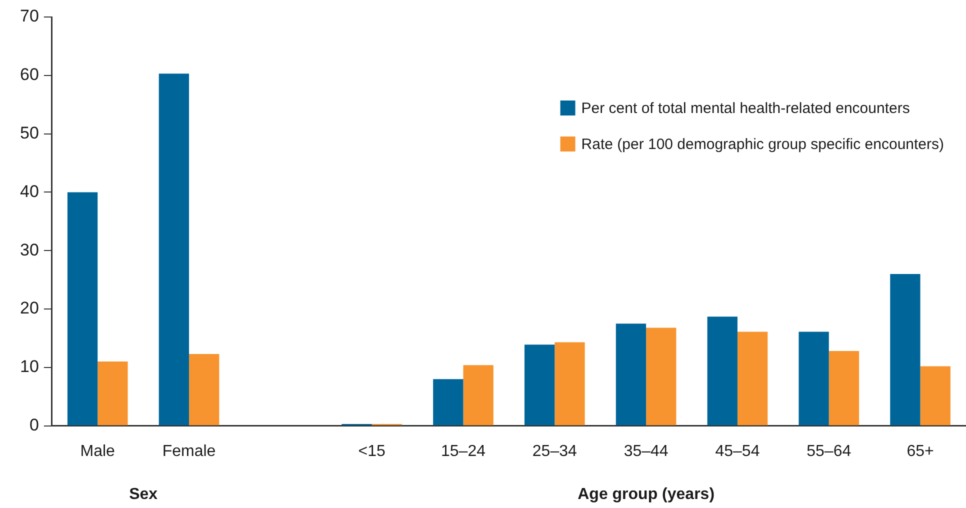 This screenshot has width=966, height=508. I want to click on y-tick-label: 70, so click(29, 16).